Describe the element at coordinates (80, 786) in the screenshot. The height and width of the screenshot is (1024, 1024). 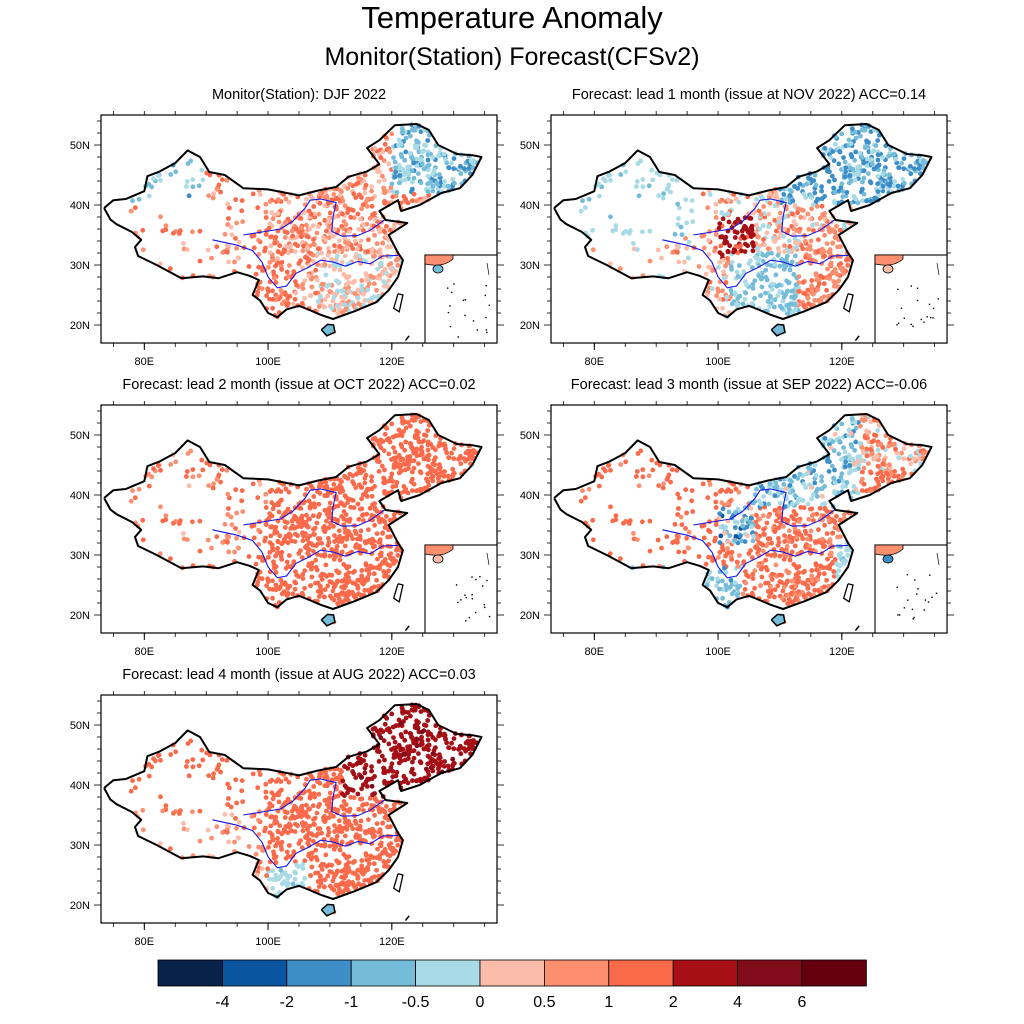
I see `y-tick-label: 40N` at that location.